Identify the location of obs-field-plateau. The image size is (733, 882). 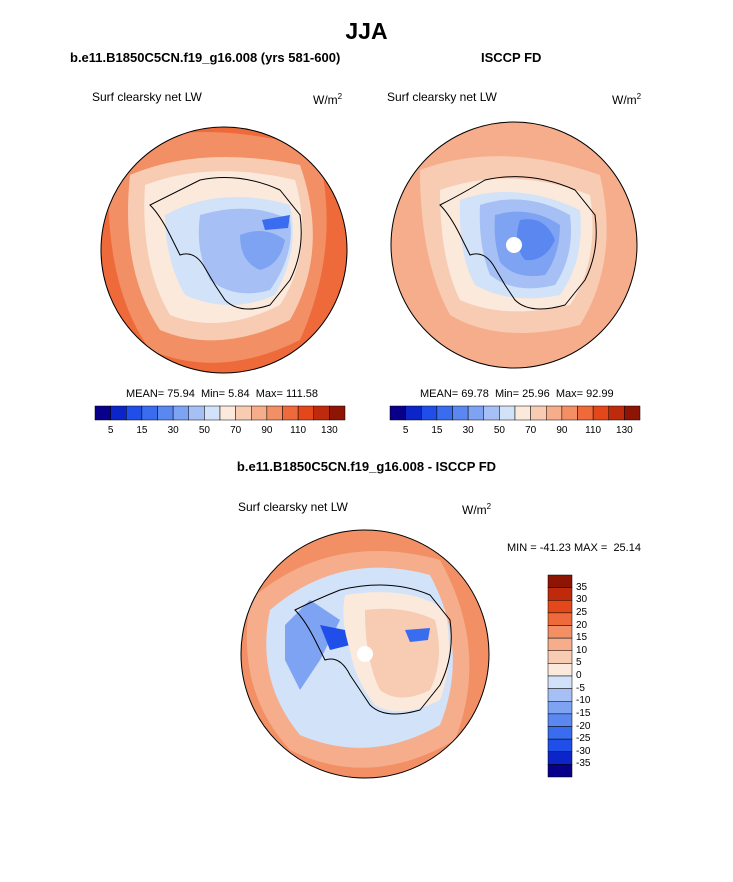
(525, 244).